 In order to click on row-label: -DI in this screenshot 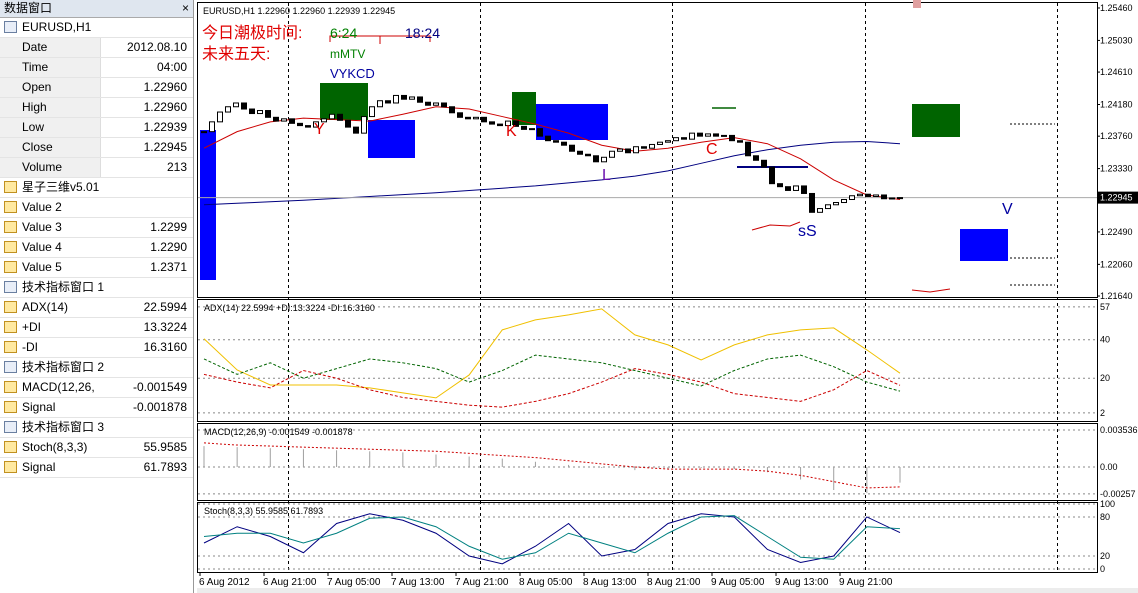, I will do `click(30, 347)`.